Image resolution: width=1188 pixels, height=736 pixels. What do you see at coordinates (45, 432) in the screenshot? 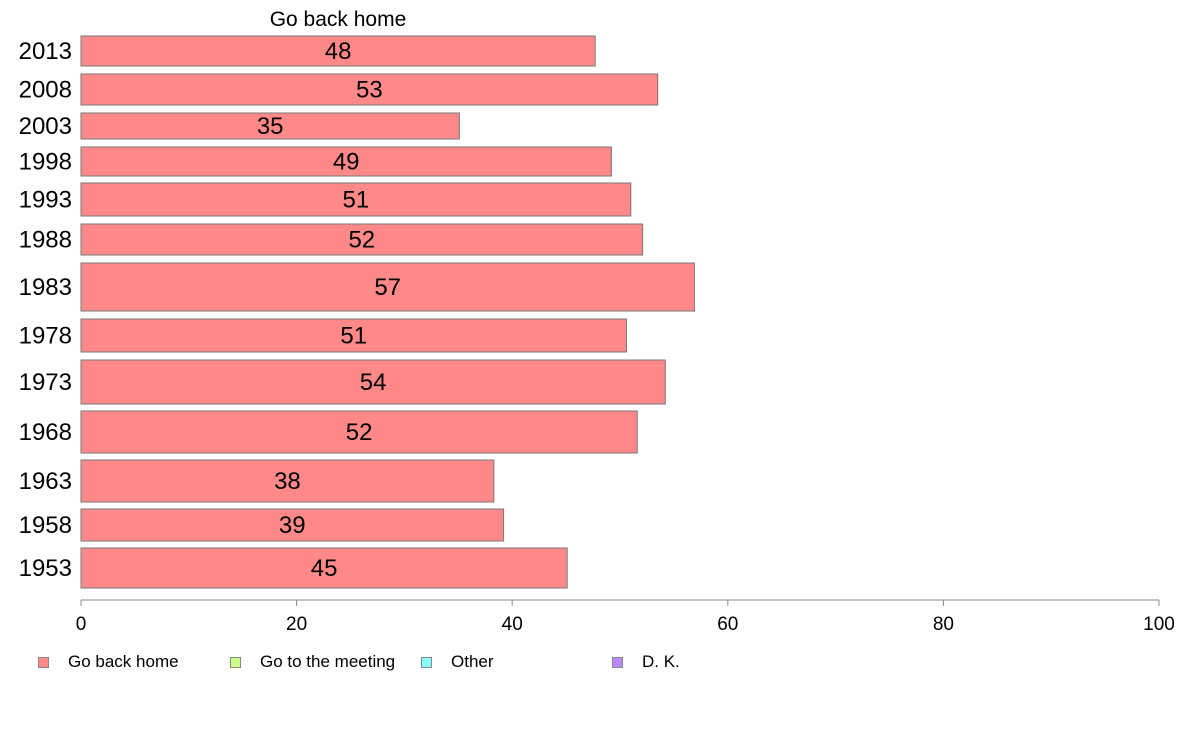
I see `category-label-1968: 1968` at bounding box center [45, 432].